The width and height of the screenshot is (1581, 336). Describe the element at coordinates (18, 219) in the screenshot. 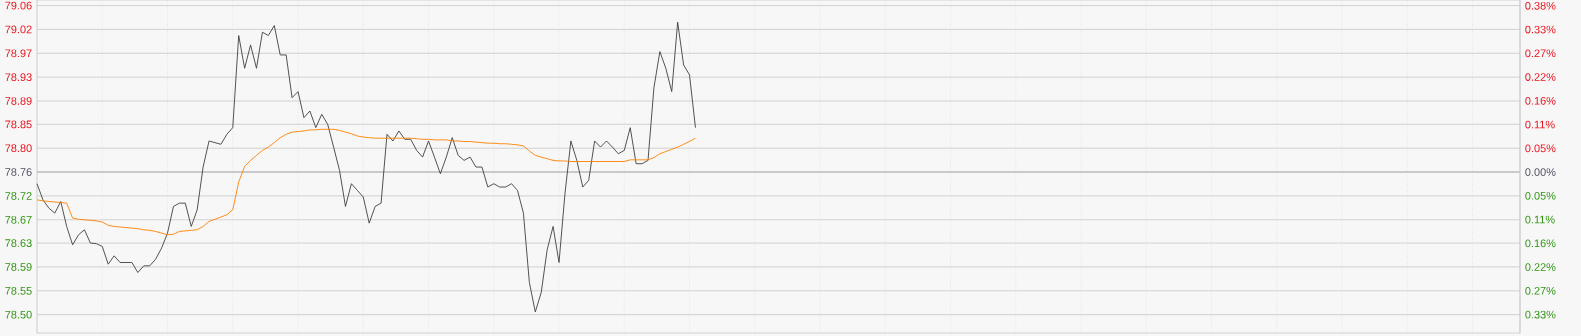

I see `y-tick-label: 78.67` at that location.